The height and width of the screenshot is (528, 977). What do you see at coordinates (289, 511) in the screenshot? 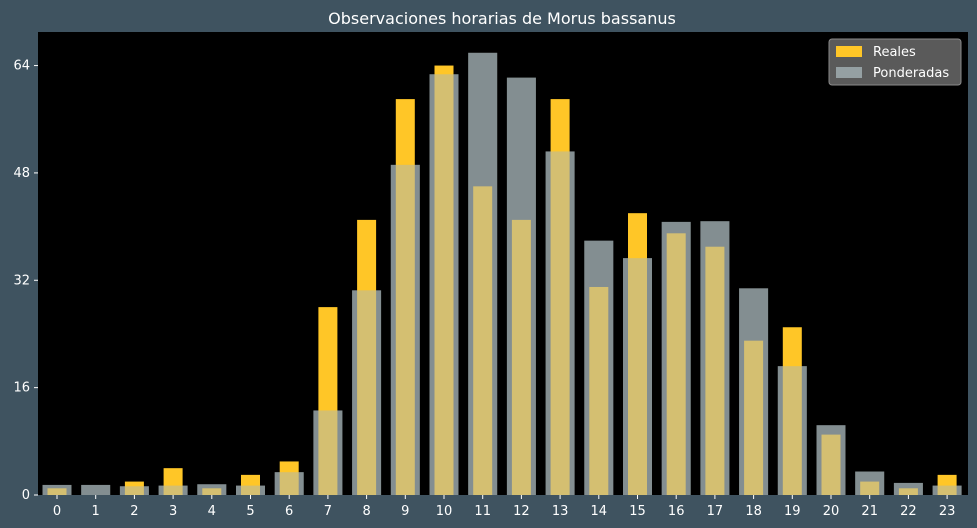
I see `x-tick-label: 6` at bounding box center [289, 511].